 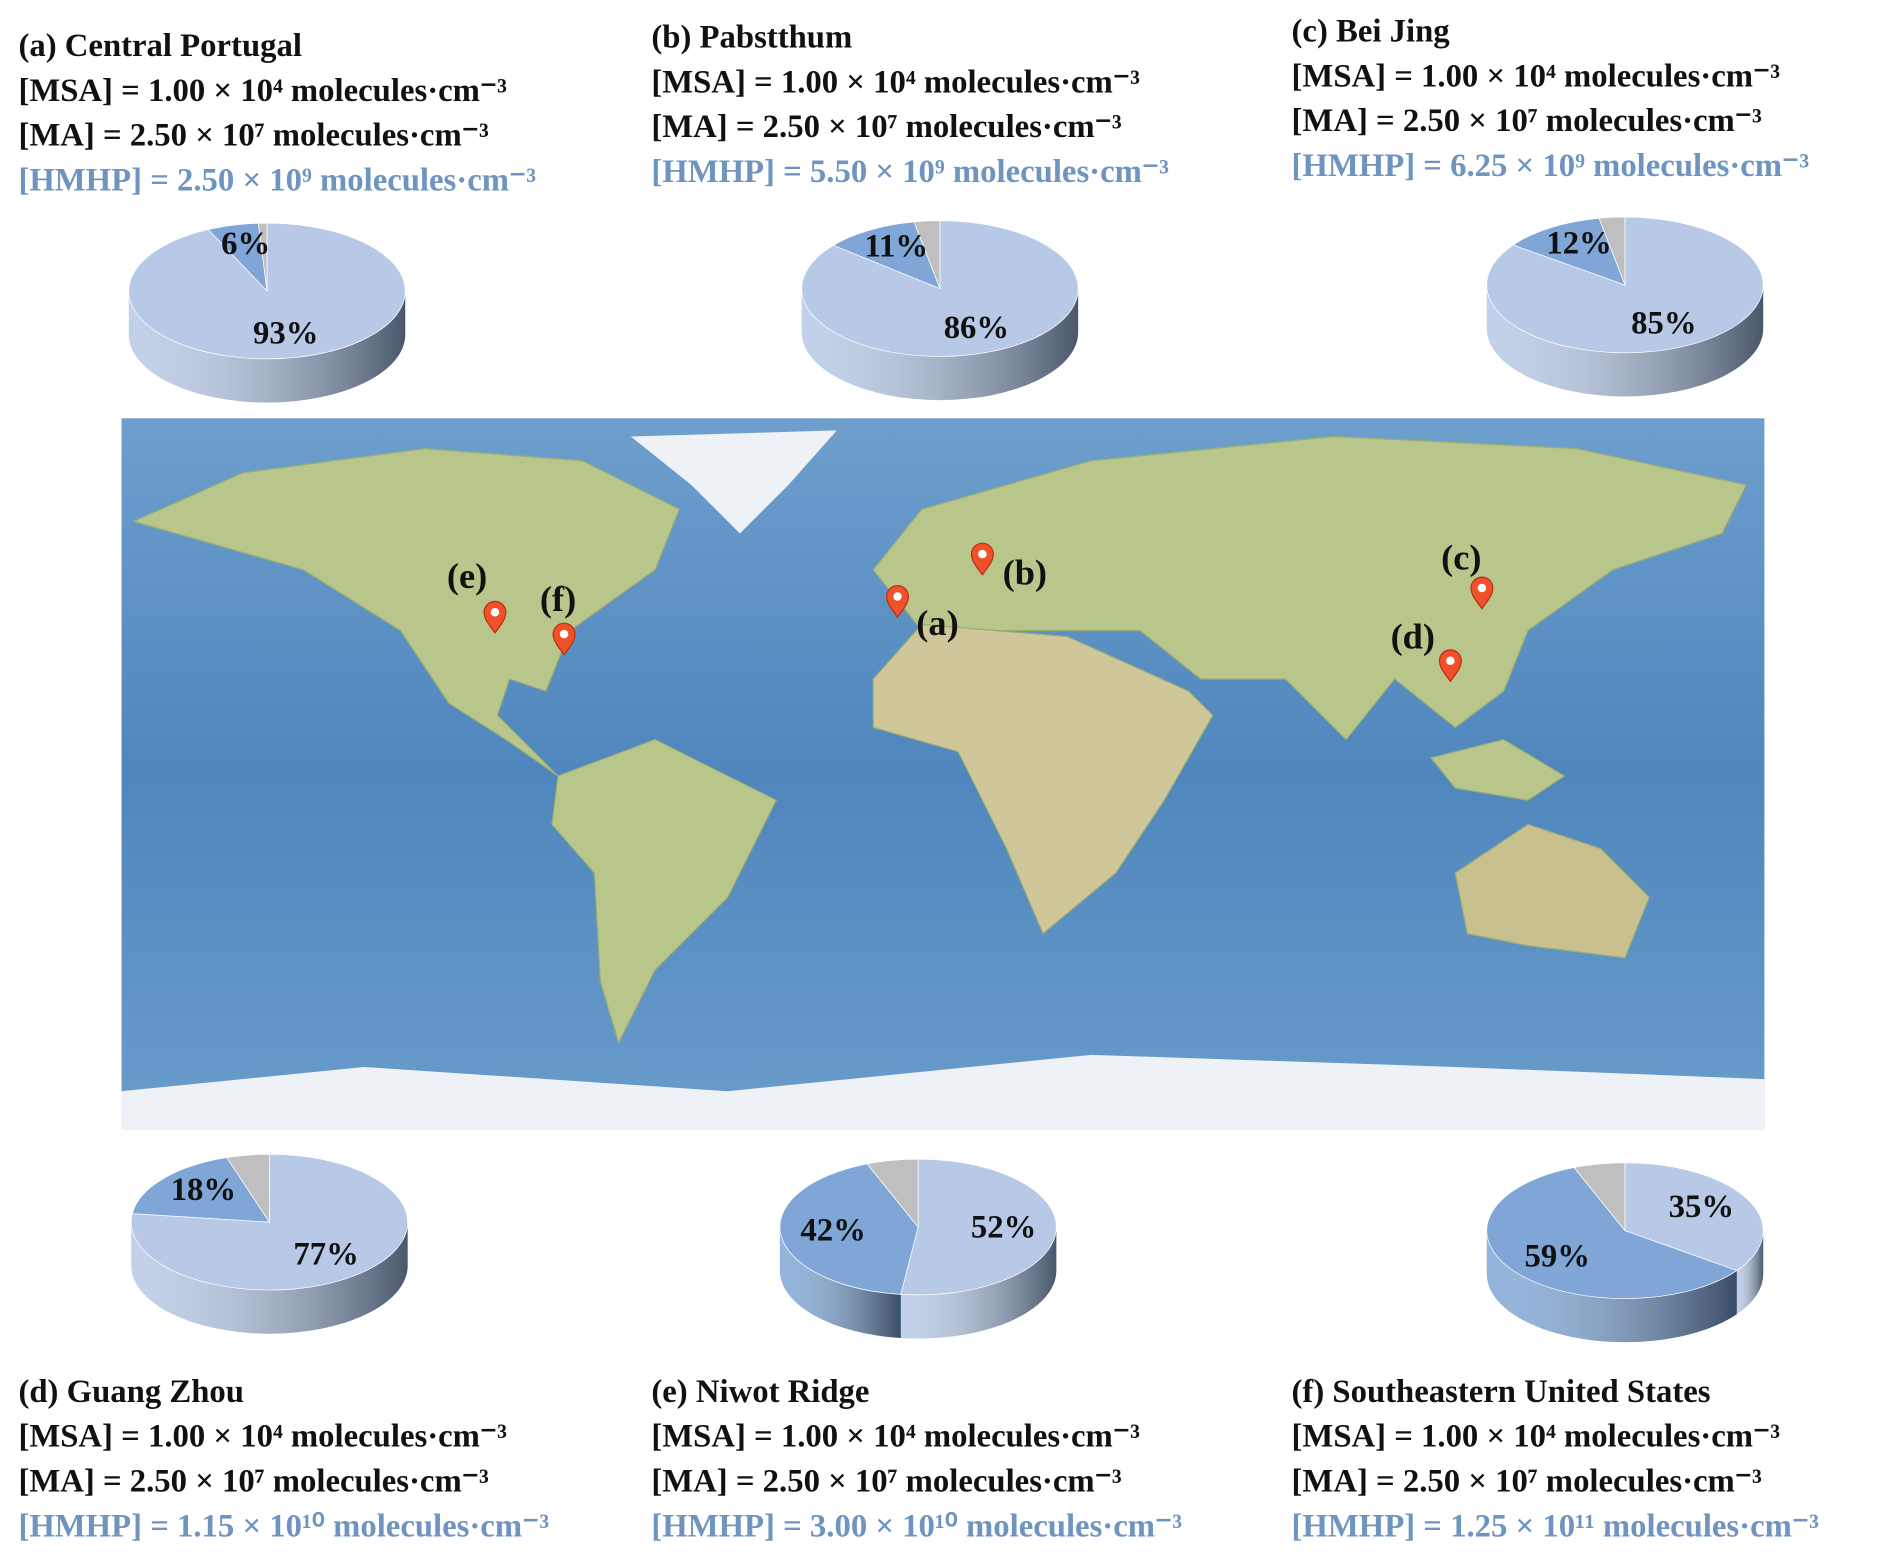 I want to click on south-america, so click(x=664, y=891).